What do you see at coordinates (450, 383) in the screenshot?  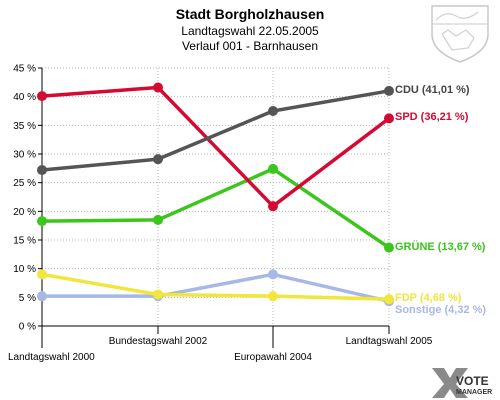 I see `vote-manager-x-icon` at bounding box center [450, 383].